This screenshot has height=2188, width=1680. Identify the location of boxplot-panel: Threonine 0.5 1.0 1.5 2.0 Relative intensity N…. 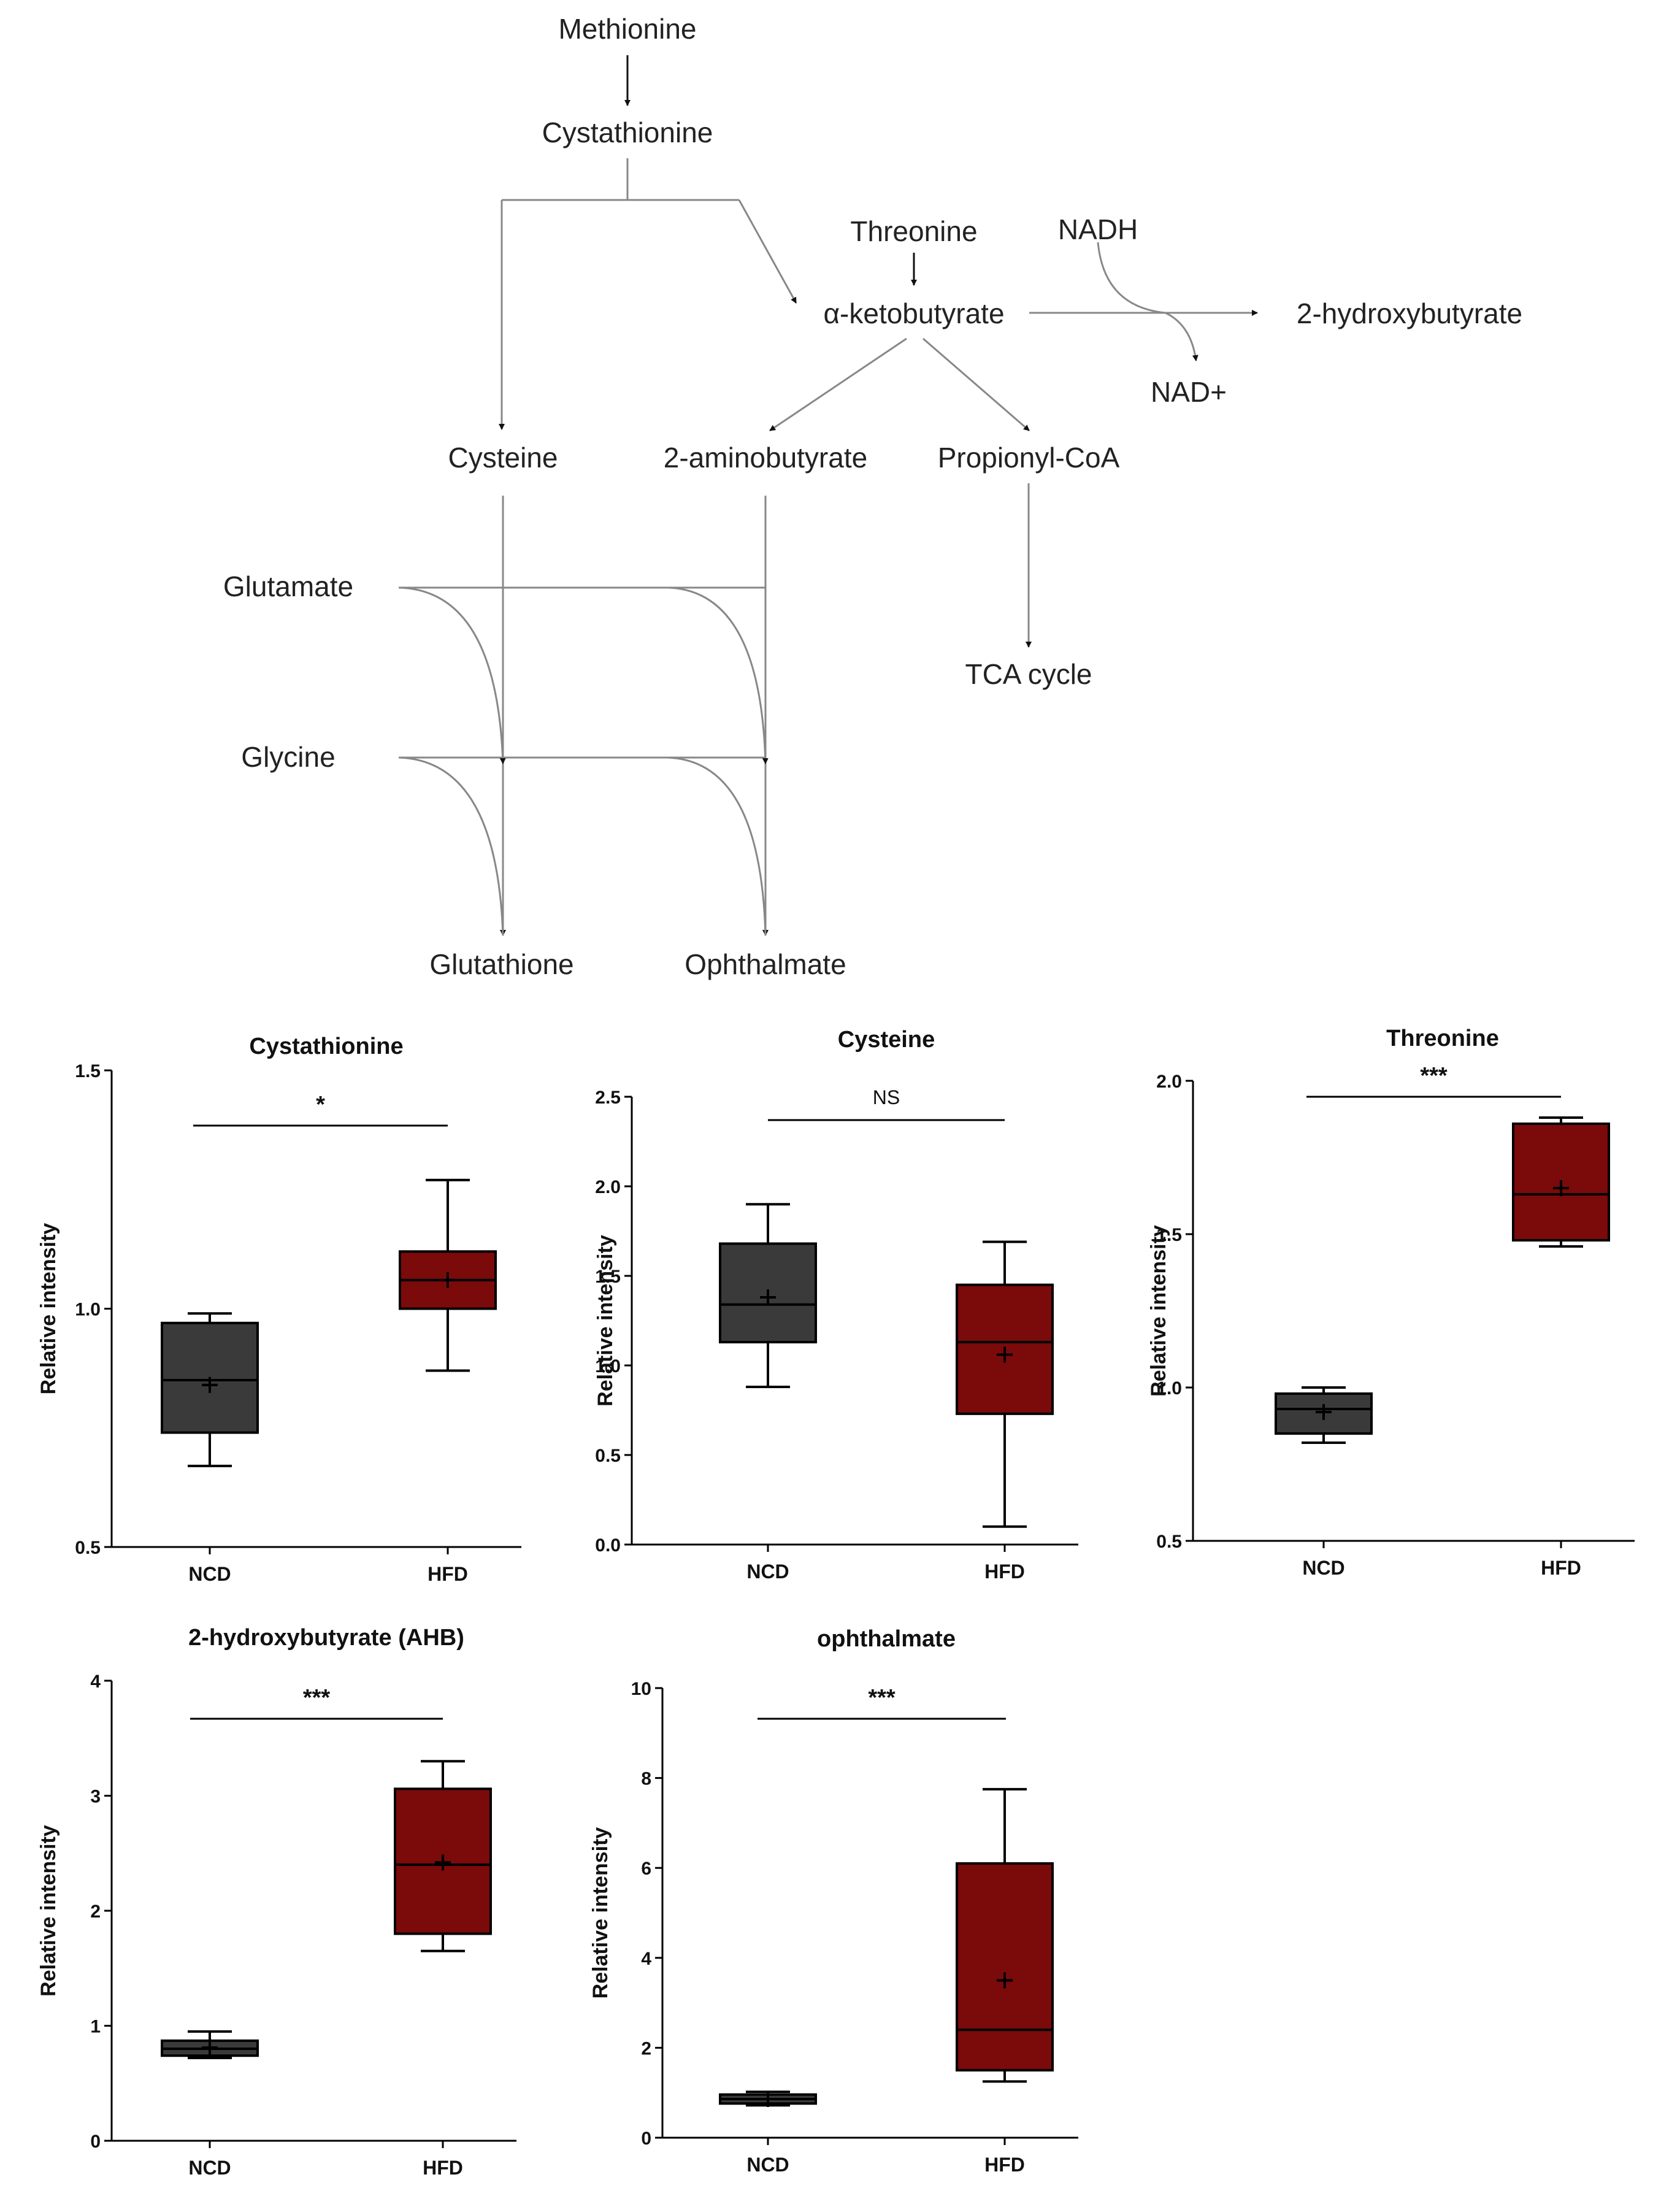
(1391, 1302).